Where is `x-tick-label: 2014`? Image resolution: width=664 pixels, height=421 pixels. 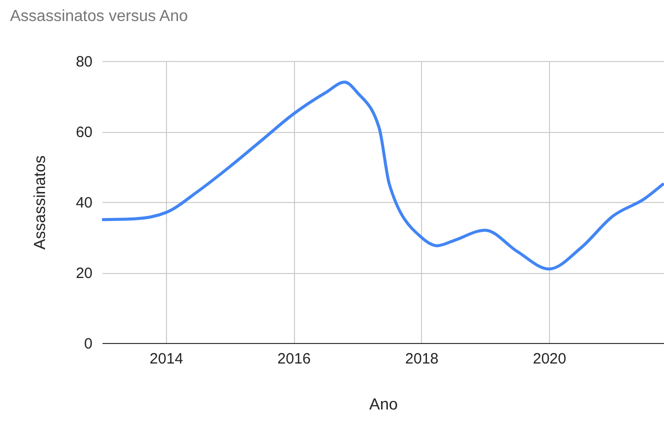 x-tick-label: 2014 is located at coordinates (167, 359).